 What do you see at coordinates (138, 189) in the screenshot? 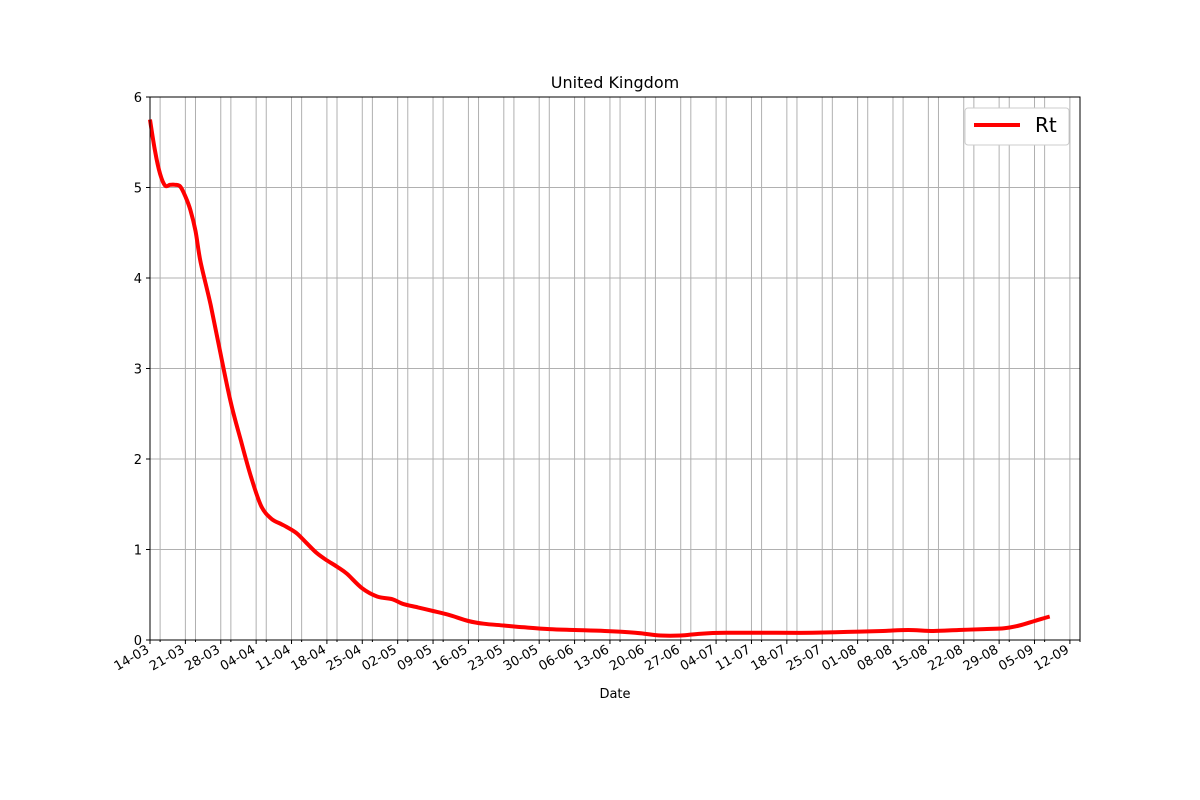
I see `y-tick-label: 5` at bounding box center [138, 189].